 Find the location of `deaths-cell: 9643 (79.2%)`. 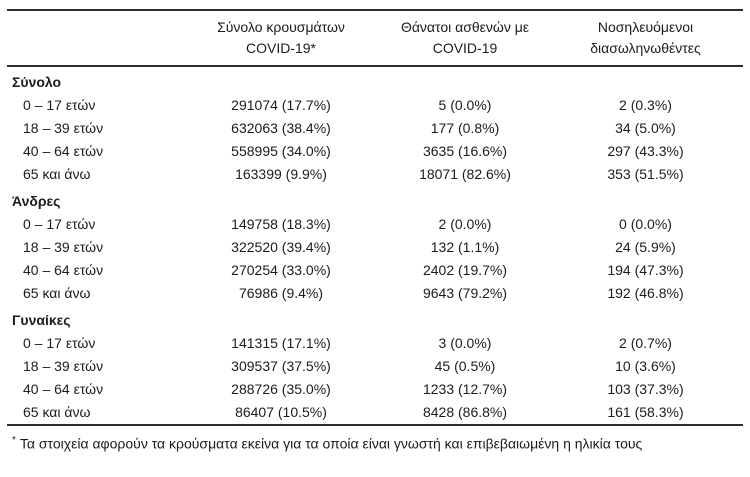

deaths-cell: 9643 (79.2%) is located at coordinates (465, 293).